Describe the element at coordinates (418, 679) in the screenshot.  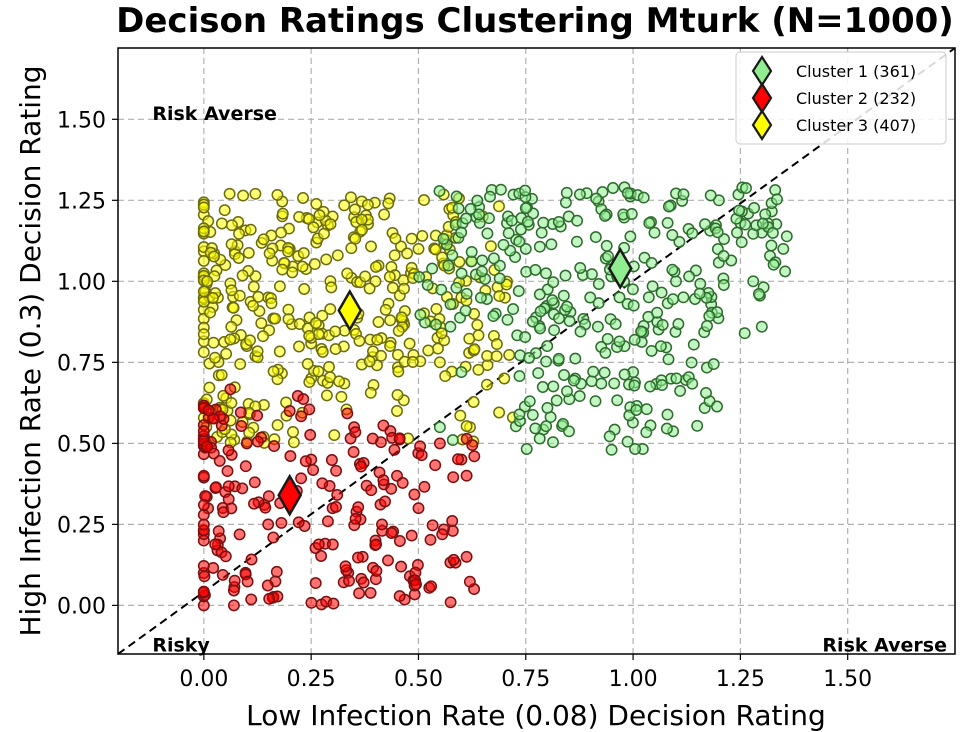
I see `x-tick-label: 0.50` at that location.